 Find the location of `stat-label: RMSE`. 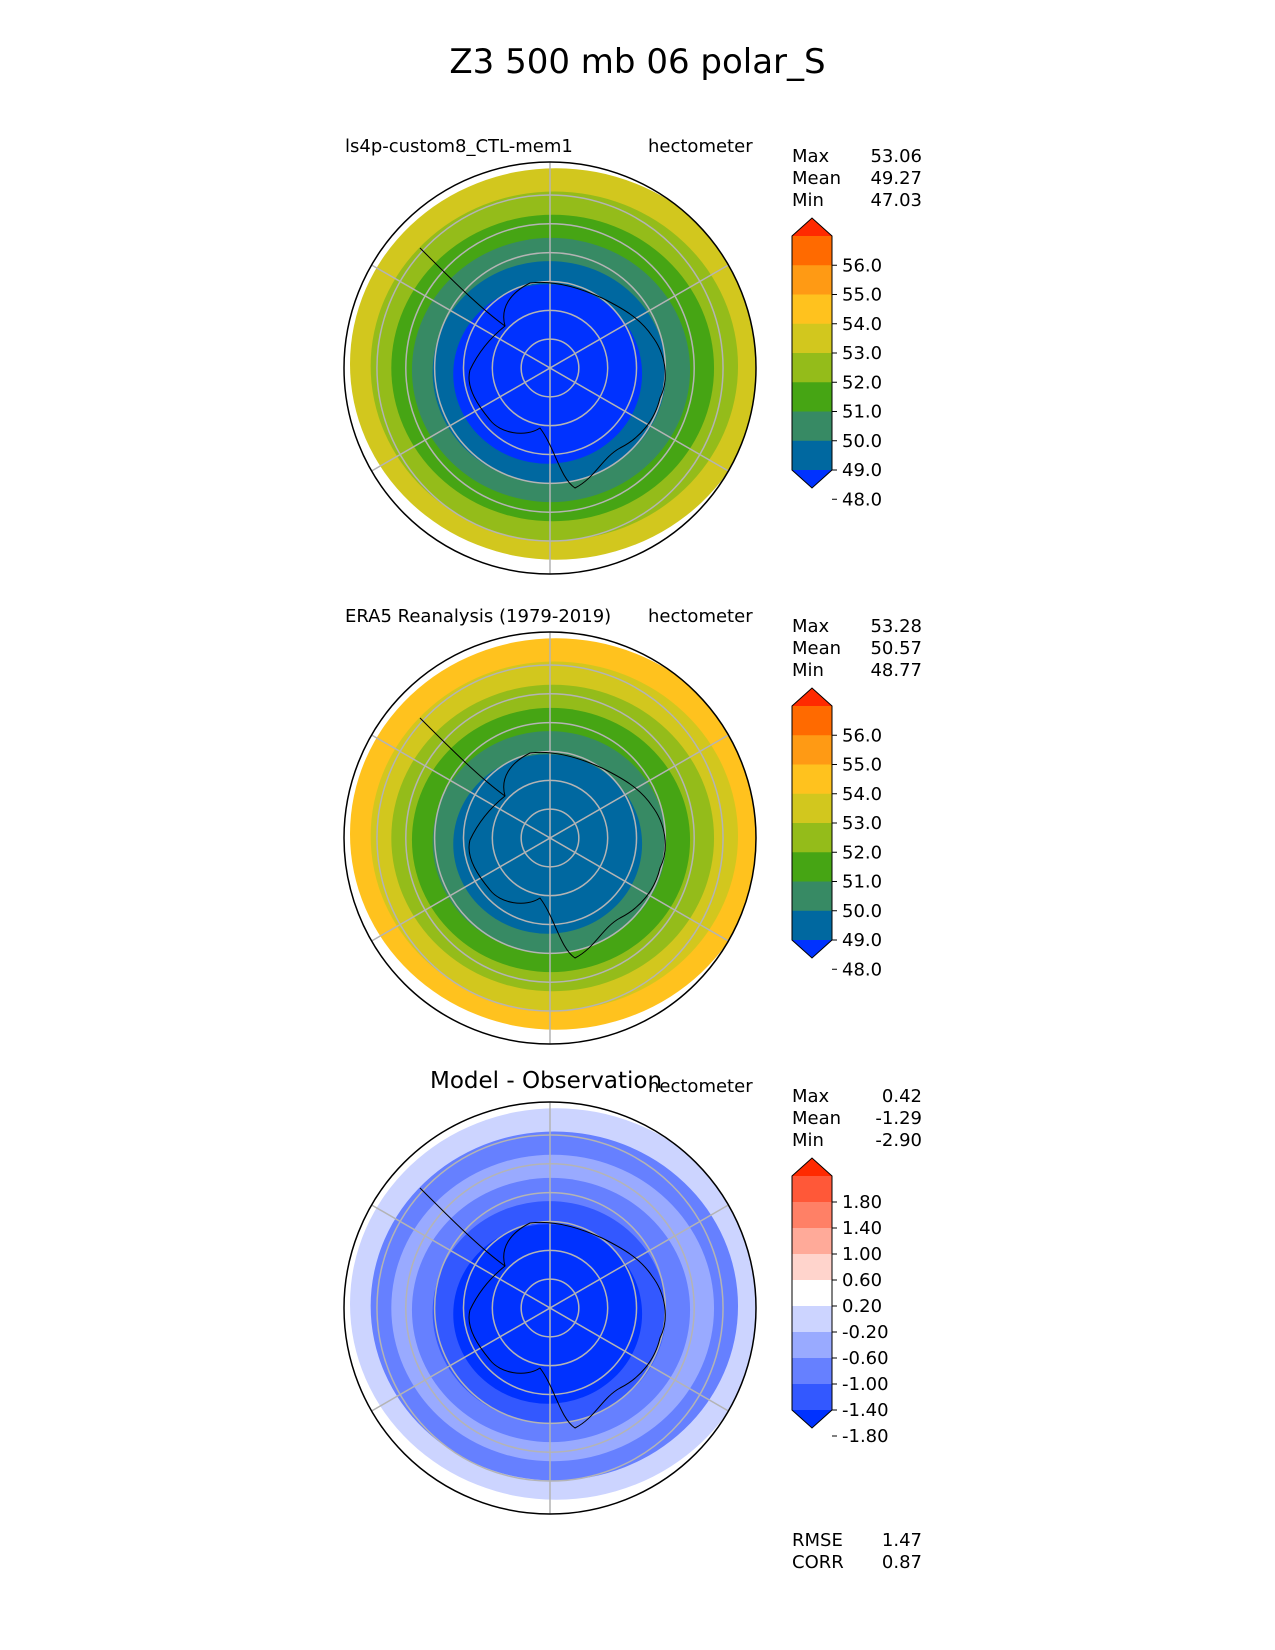

stat-label: RMSE is located at coordinates (817, 1540).